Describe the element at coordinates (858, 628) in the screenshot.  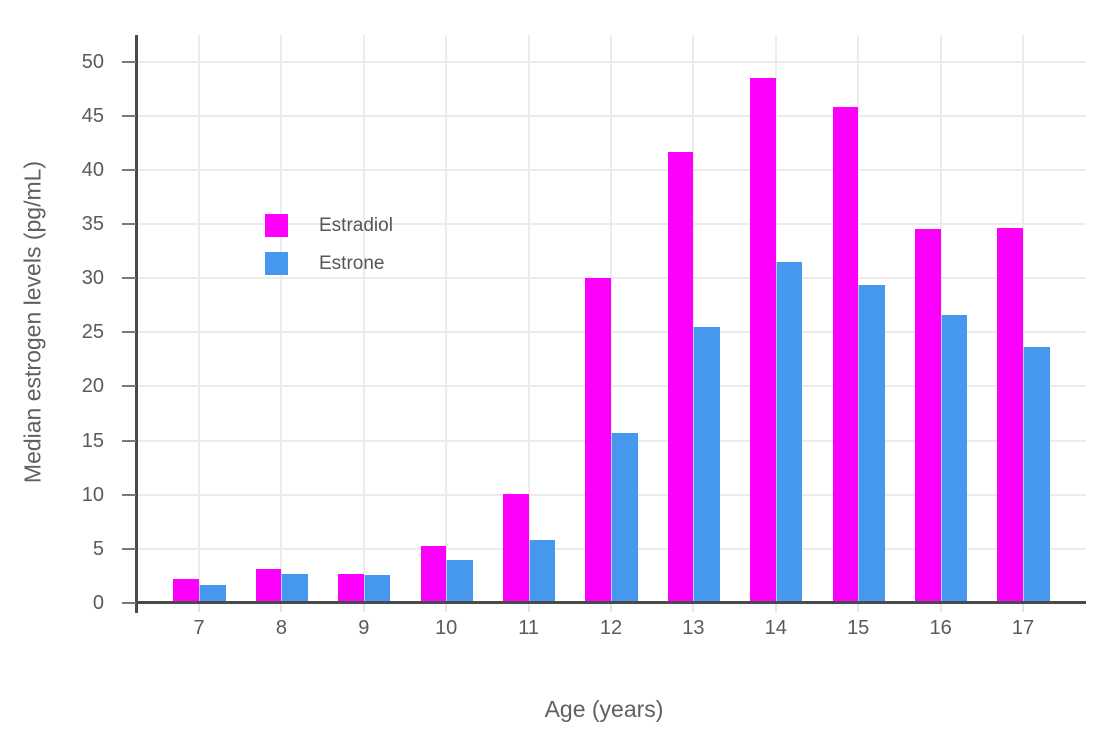
I see `x-tick-label: 15` at that location.